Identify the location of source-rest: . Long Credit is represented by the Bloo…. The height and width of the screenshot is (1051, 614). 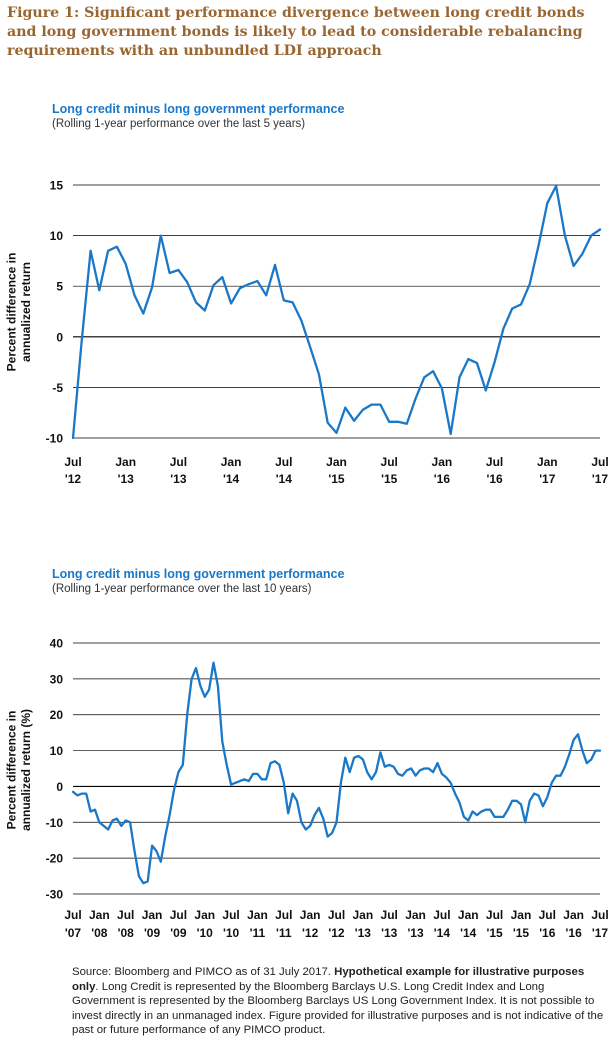
(338, 1008).